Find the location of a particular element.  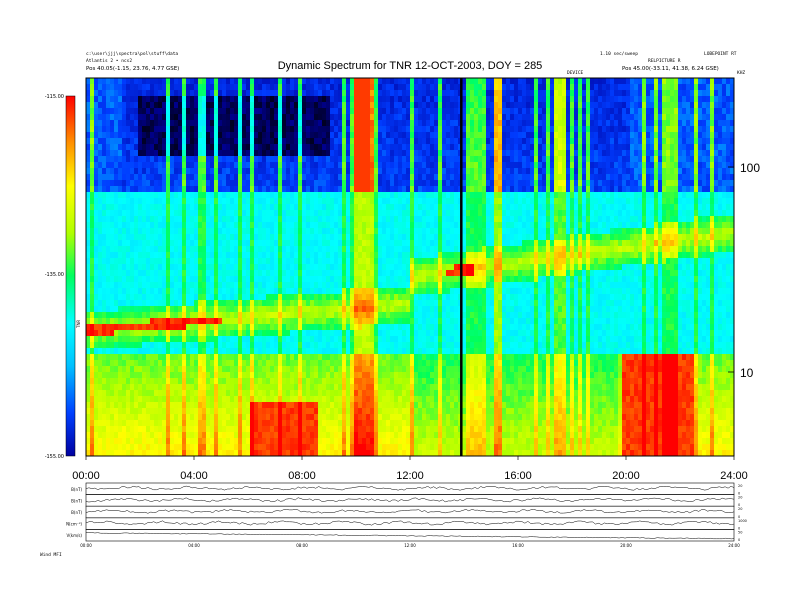

colorbar-tick: -135.00 is located at coordinates (54, 275).